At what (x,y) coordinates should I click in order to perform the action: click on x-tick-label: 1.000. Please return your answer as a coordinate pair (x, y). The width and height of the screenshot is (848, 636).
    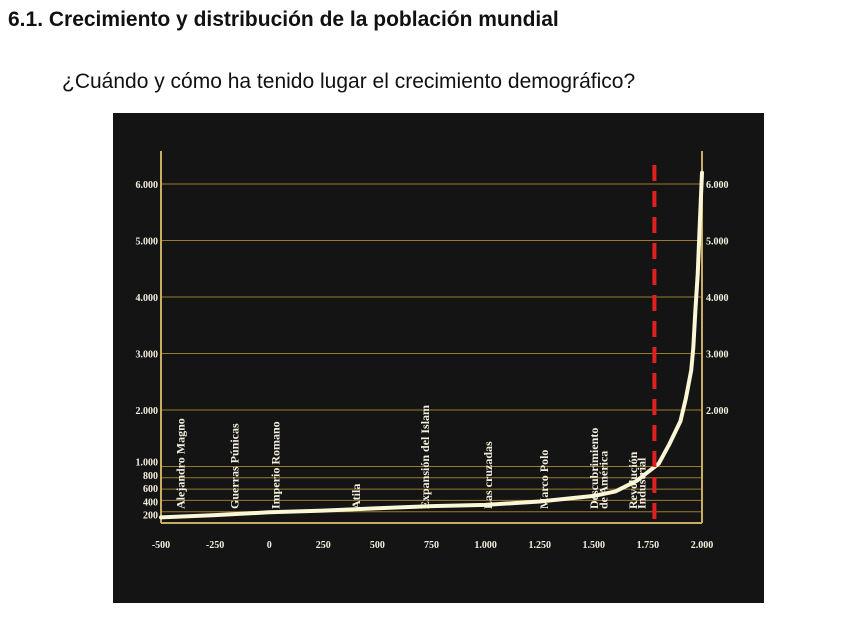
    Looking at the image, I should click on (485, 545).